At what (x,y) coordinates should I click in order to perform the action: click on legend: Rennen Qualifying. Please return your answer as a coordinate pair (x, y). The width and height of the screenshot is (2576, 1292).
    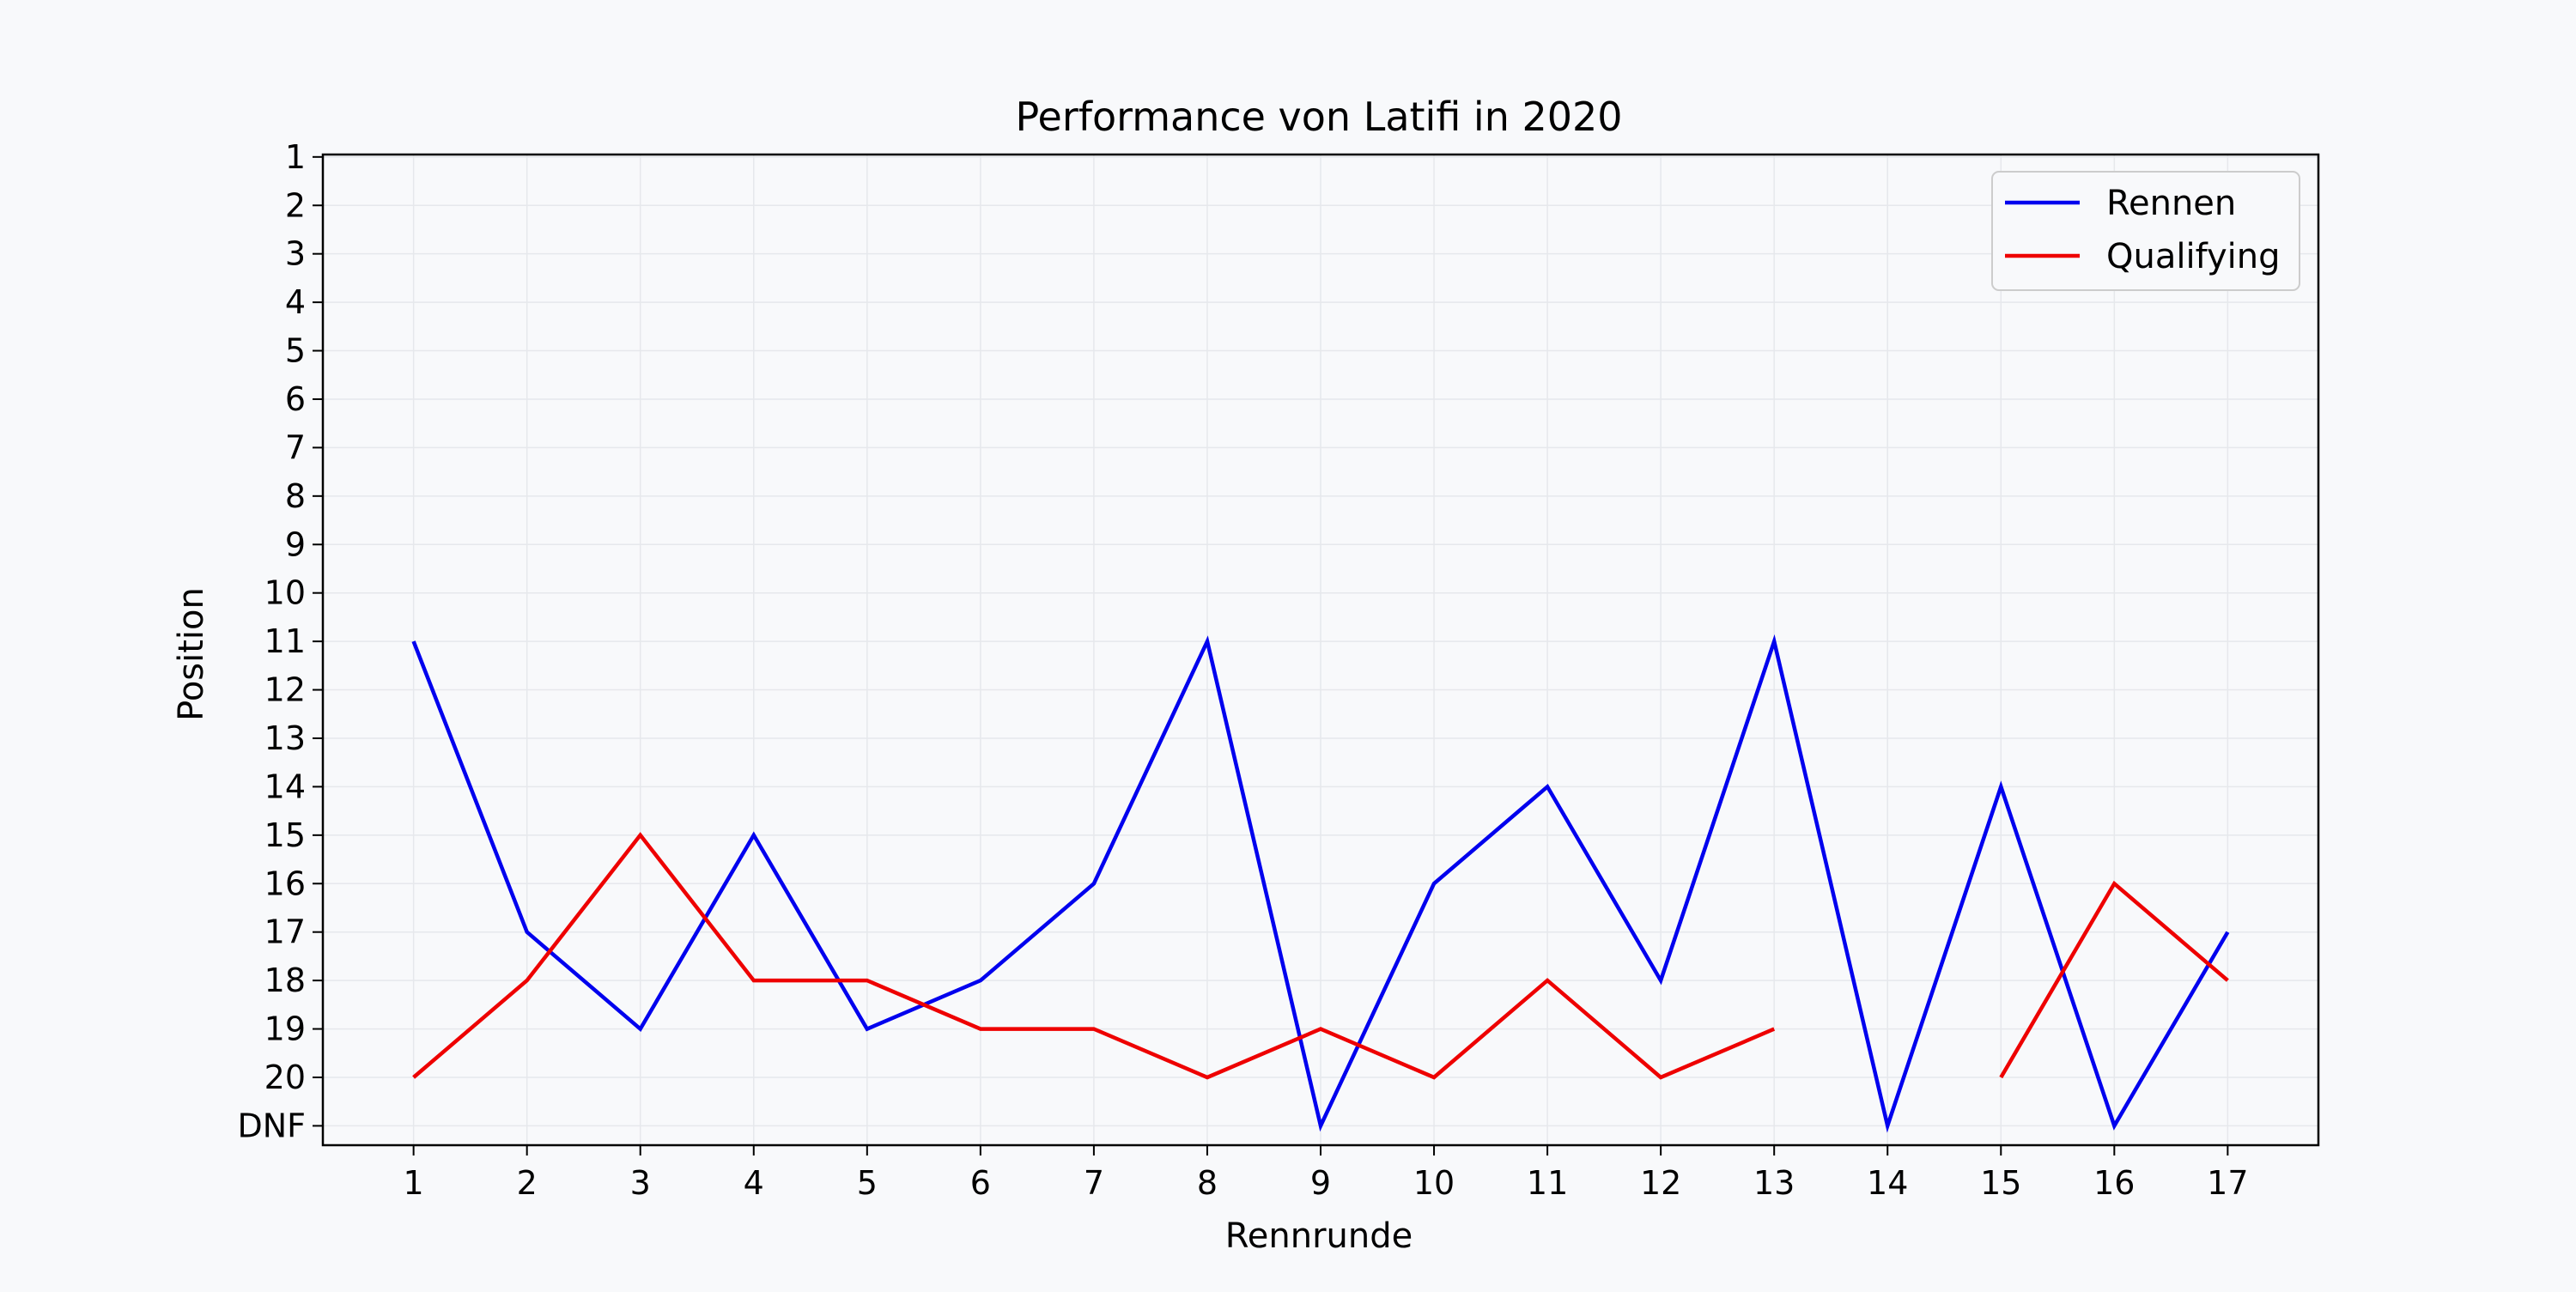
    Looking at the image, I should click on (2145, 231).